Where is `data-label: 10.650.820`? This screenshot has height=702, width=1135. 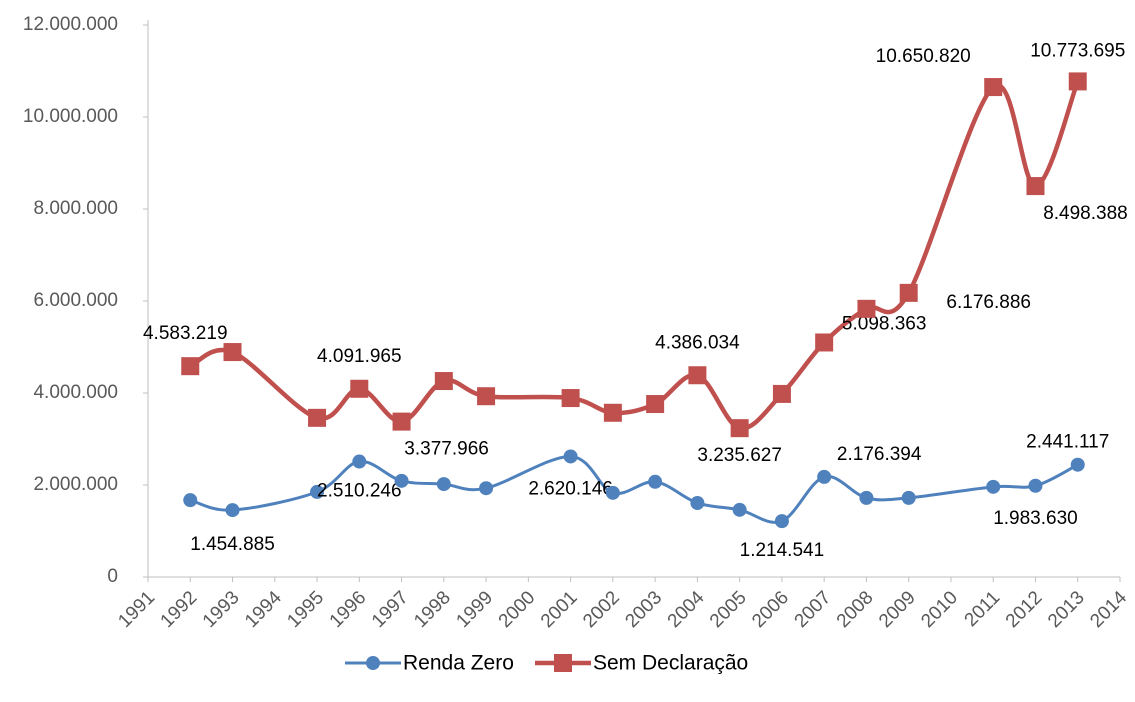
data-label: 10.650.820 is located at coordinates (923, 56).